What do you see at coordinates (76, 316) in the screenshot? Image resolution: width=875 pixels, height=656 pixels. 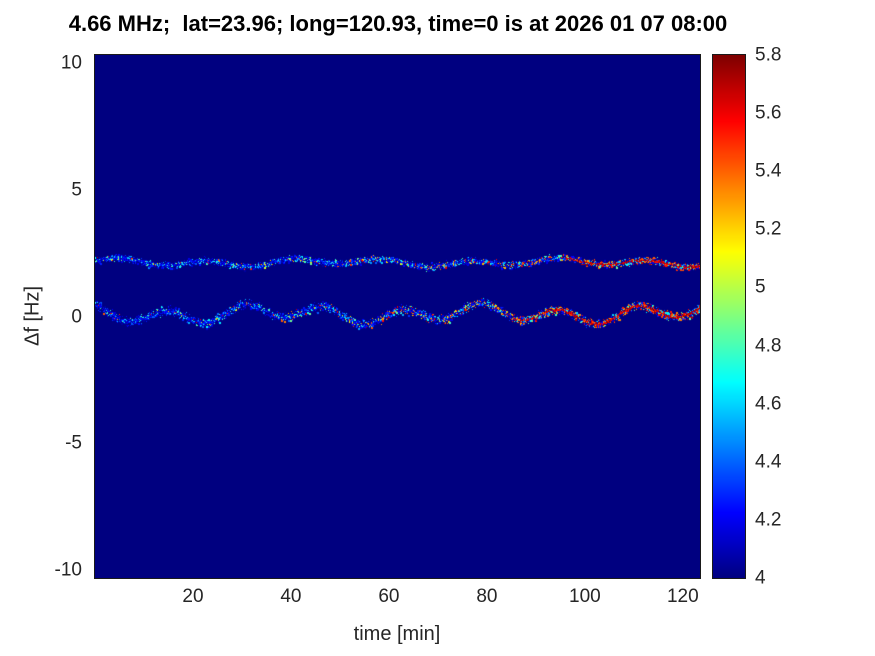 I see `y-tick-label: 0` at bounding box center [76, 316].